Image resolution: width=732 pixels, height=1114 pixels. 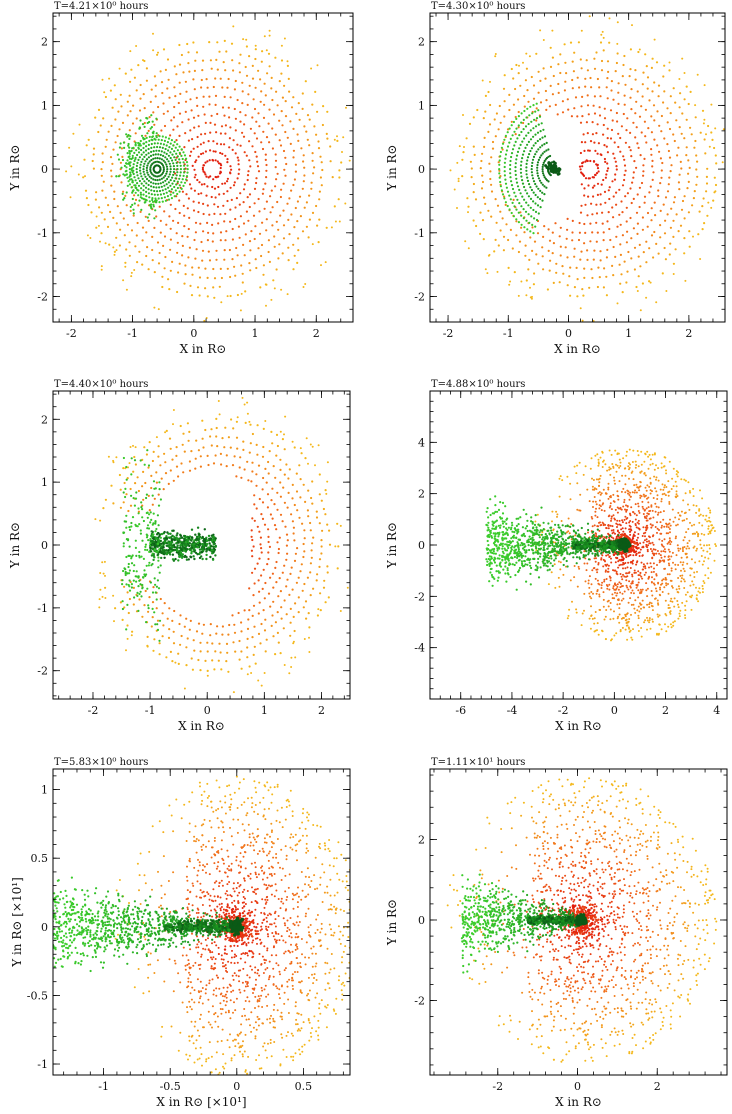 I want to click on y-tick-label: 0, so click(x=44, y=545).